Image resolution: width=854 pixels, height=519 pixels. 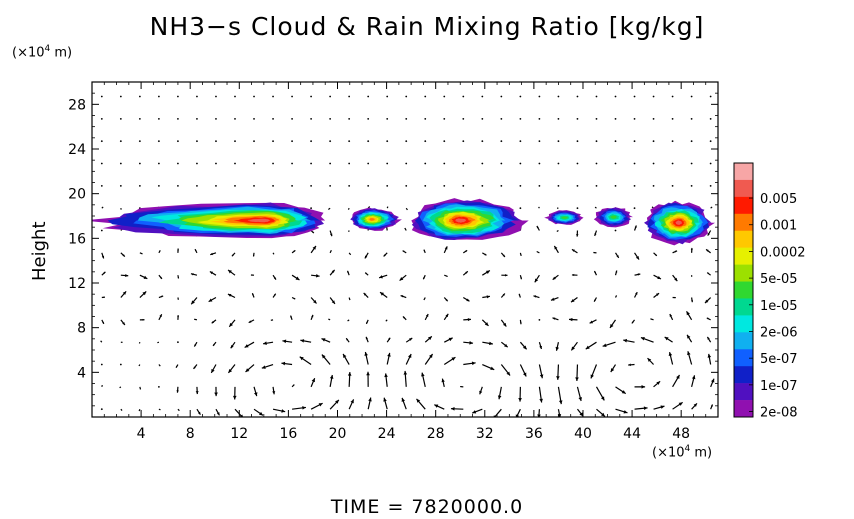 What do you see at coordinates (403, 222) in the screenshot?
I see `cloud-field` at bounding box center [403, 222].